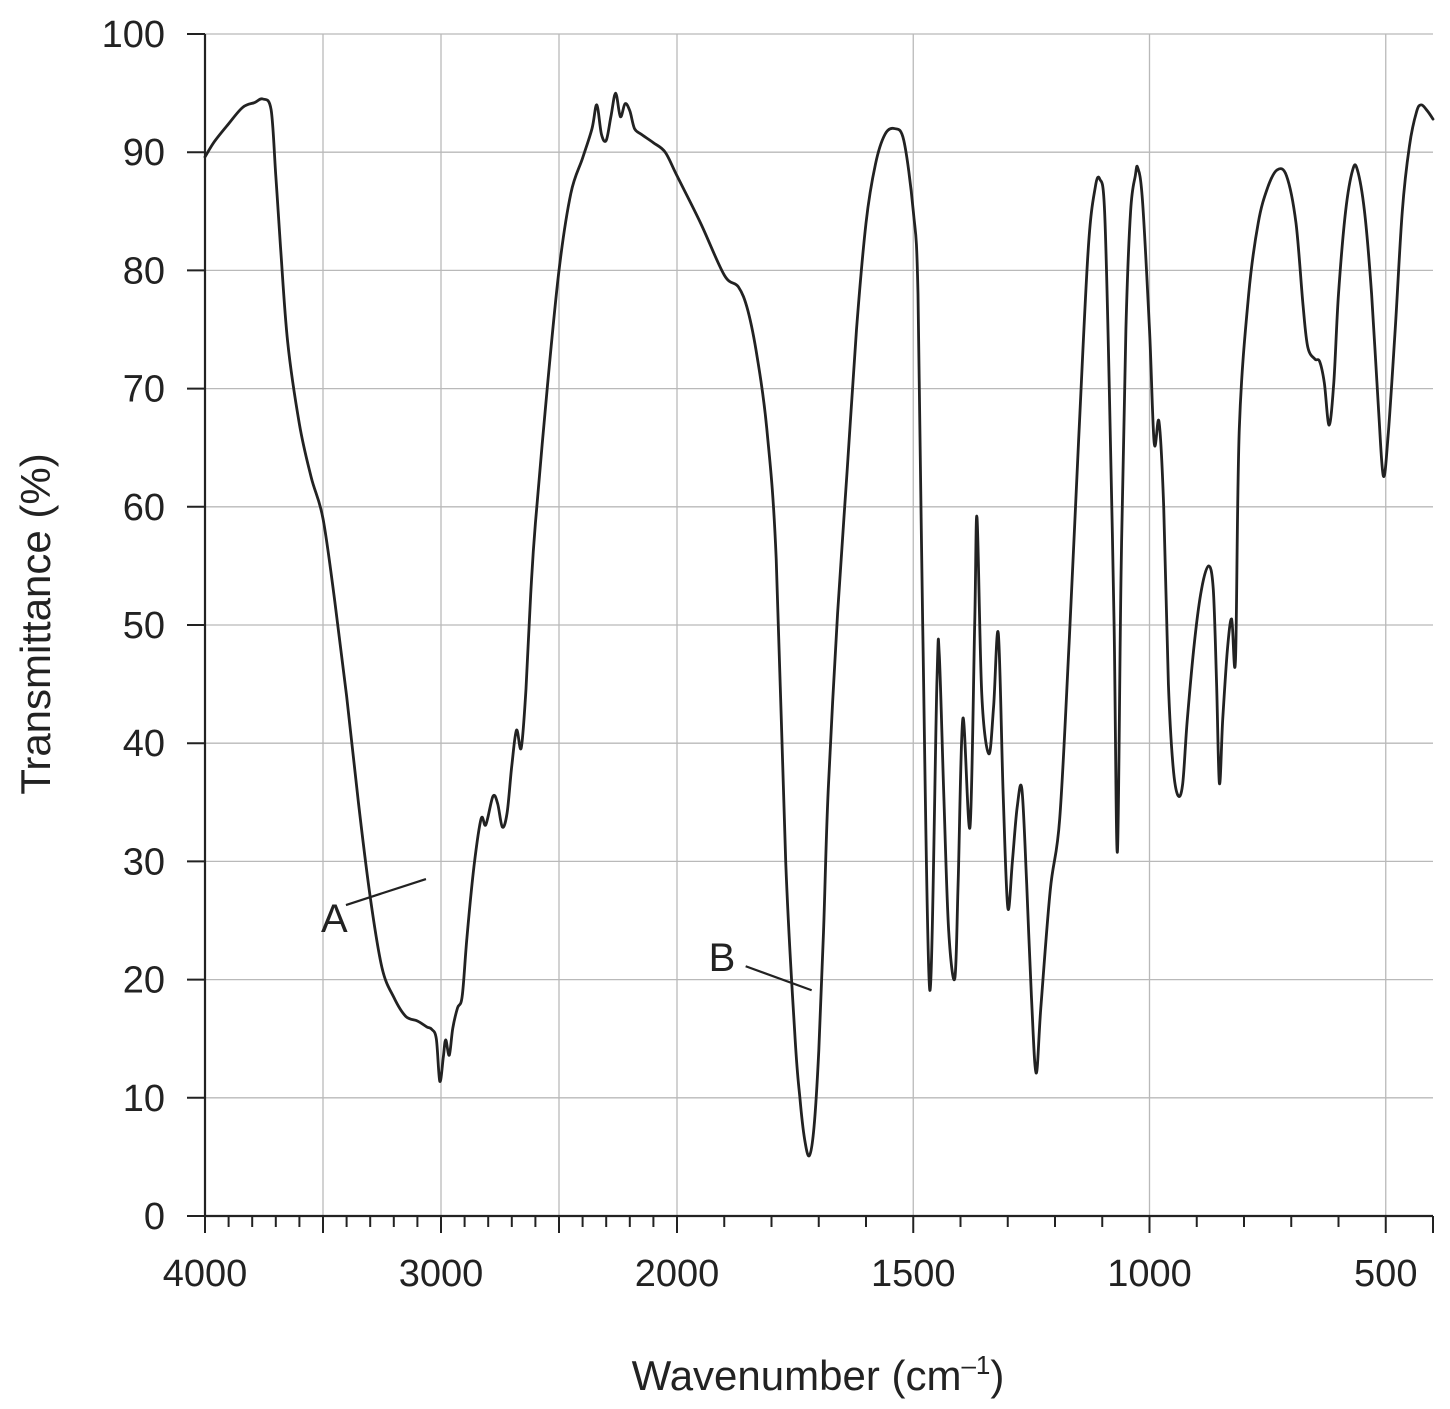 This screenshot has height=1409, width=1450. Describe the element at coordinates (441, 1274) in the screenshot. I see `x-tick-label: 3000` at that location.